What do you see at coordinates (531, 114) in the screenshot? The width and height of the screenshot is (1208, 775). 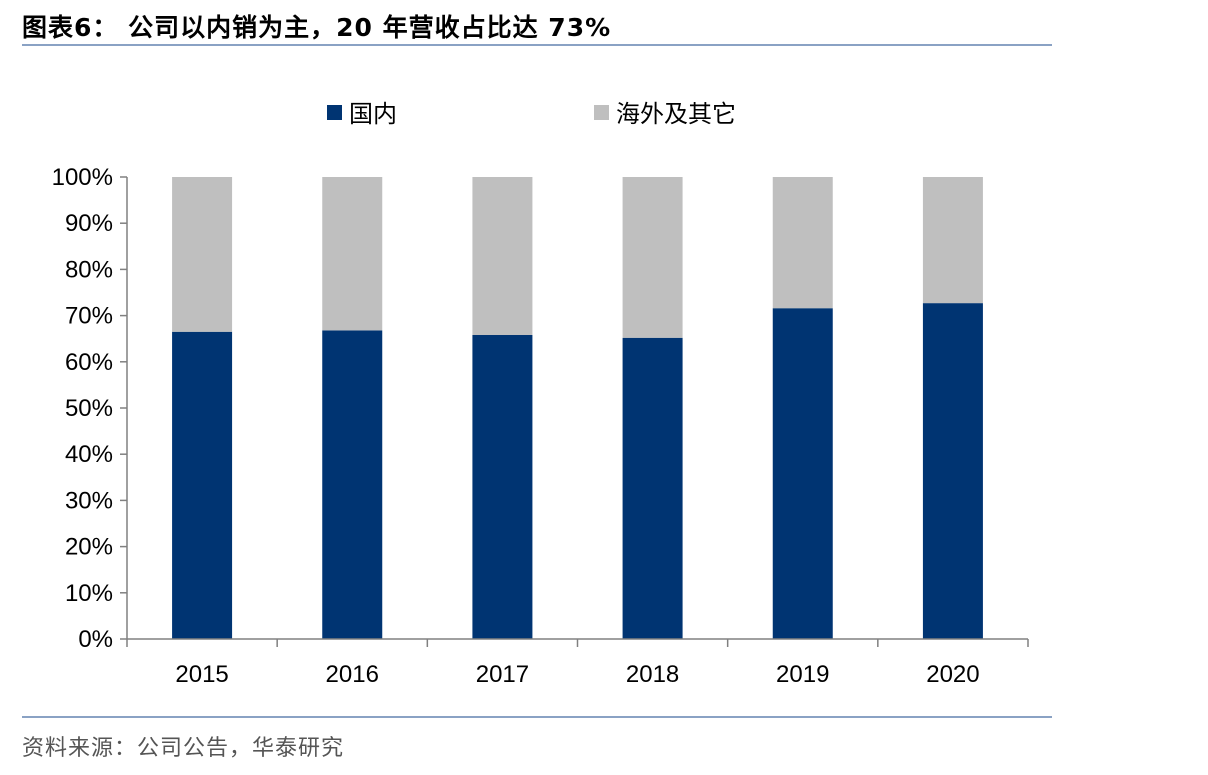 I see `legend: 国内 海外及其它` at bounding box center [531, 114].